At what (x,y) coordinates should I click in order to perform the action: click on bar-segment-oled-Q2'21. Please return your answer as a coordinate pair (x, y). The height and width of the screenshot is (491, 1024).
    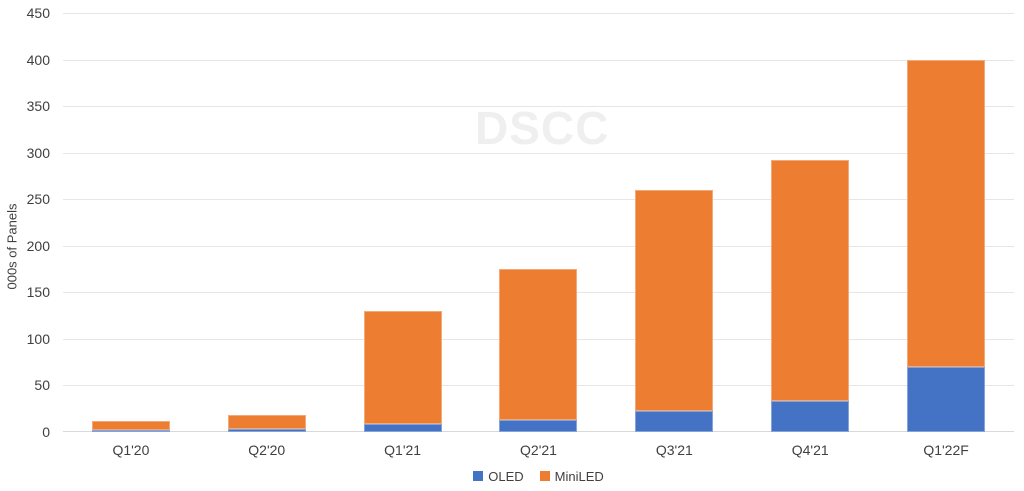
    Looking at the image, I should click on (538, 425).